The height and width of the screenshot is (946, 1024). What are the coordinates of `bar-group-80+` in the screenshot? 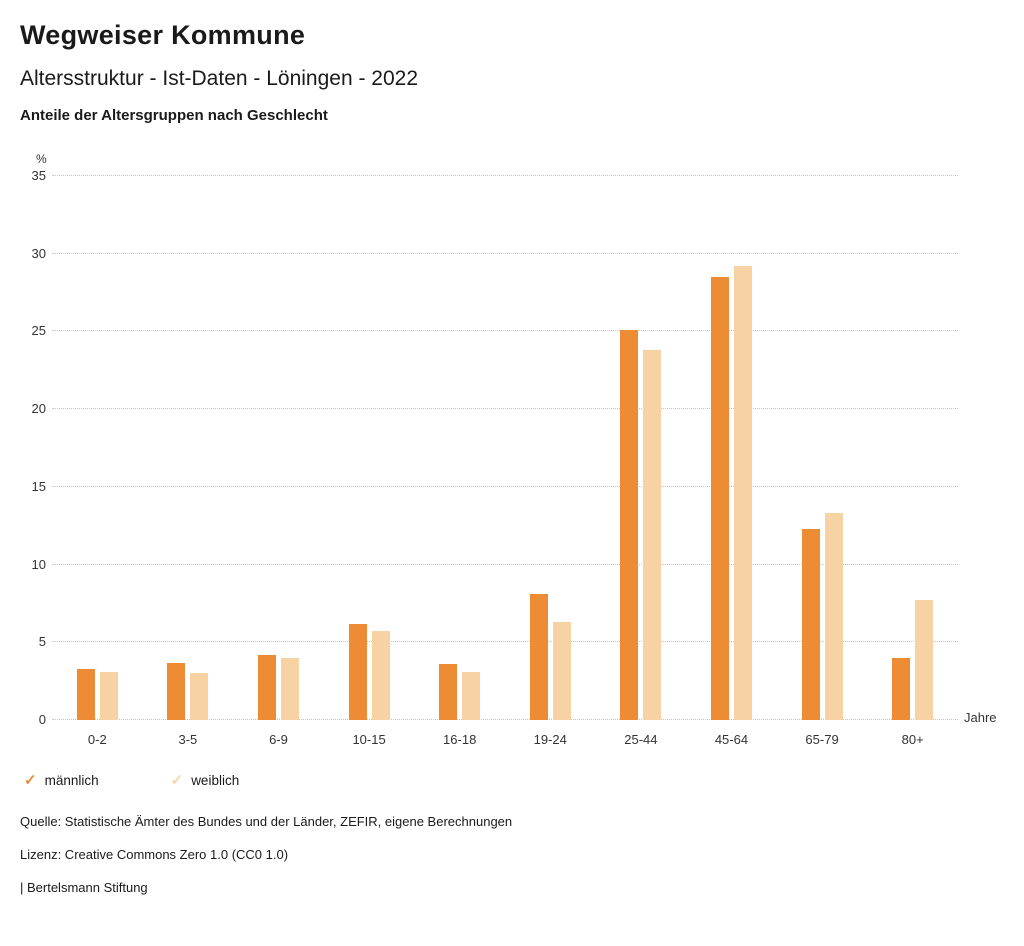 It's located at (912, 448).